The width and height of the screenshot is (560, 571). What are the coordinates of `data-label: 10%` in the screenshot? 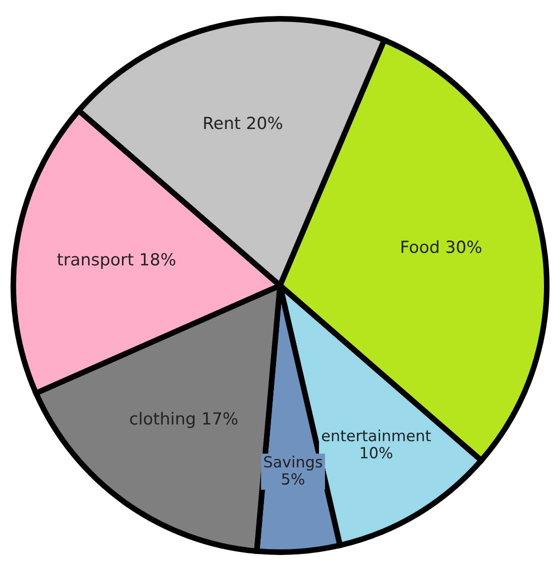 It's located at (376, 452).